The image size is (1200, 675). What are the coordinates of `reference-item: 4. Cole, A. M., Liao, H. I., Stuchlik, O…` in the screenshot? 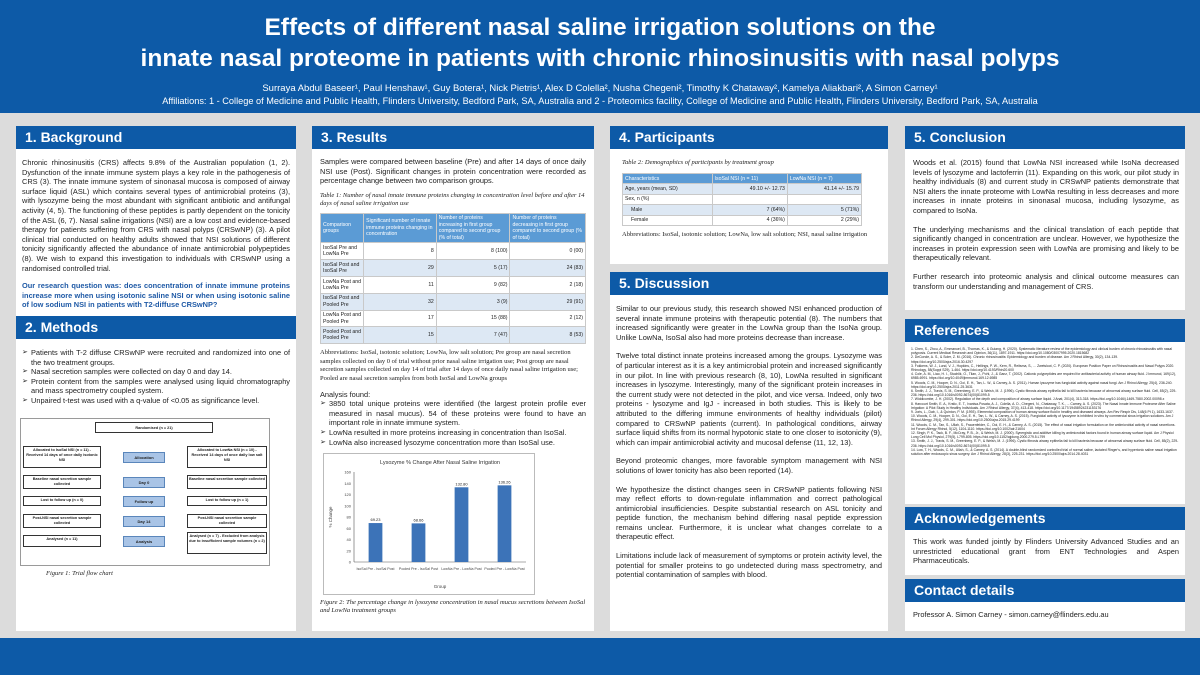 It's located at (1043, 376).